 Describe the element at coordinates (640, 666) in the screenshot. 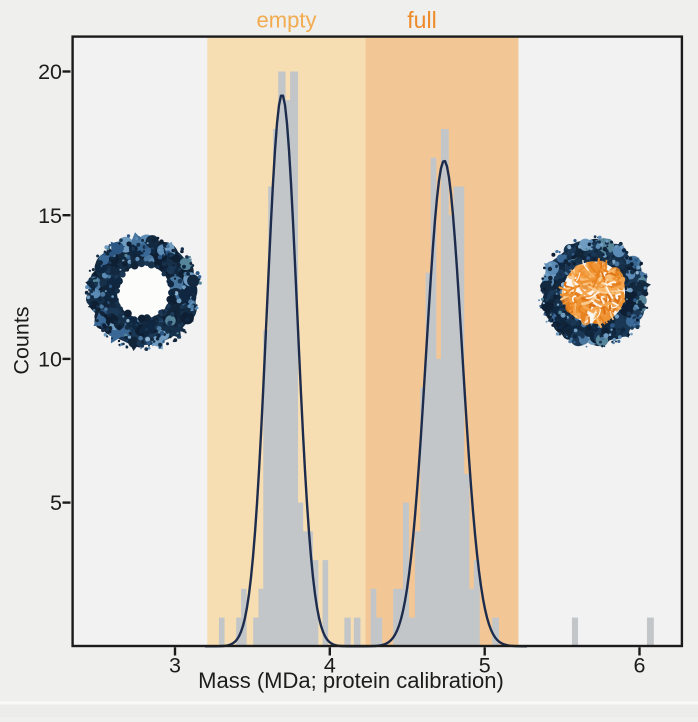

I see `svg-text: 6` at that location.